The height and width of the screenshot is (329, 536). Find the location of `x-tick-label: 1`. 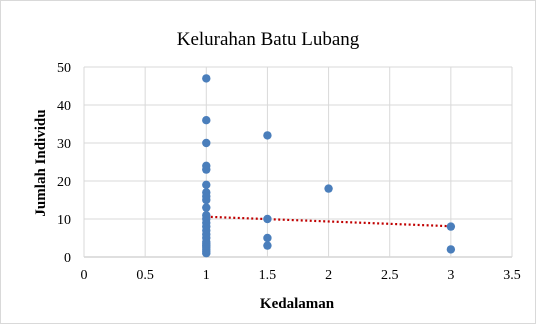

x-tick-label: 1 is located at coordinates (206, 275).